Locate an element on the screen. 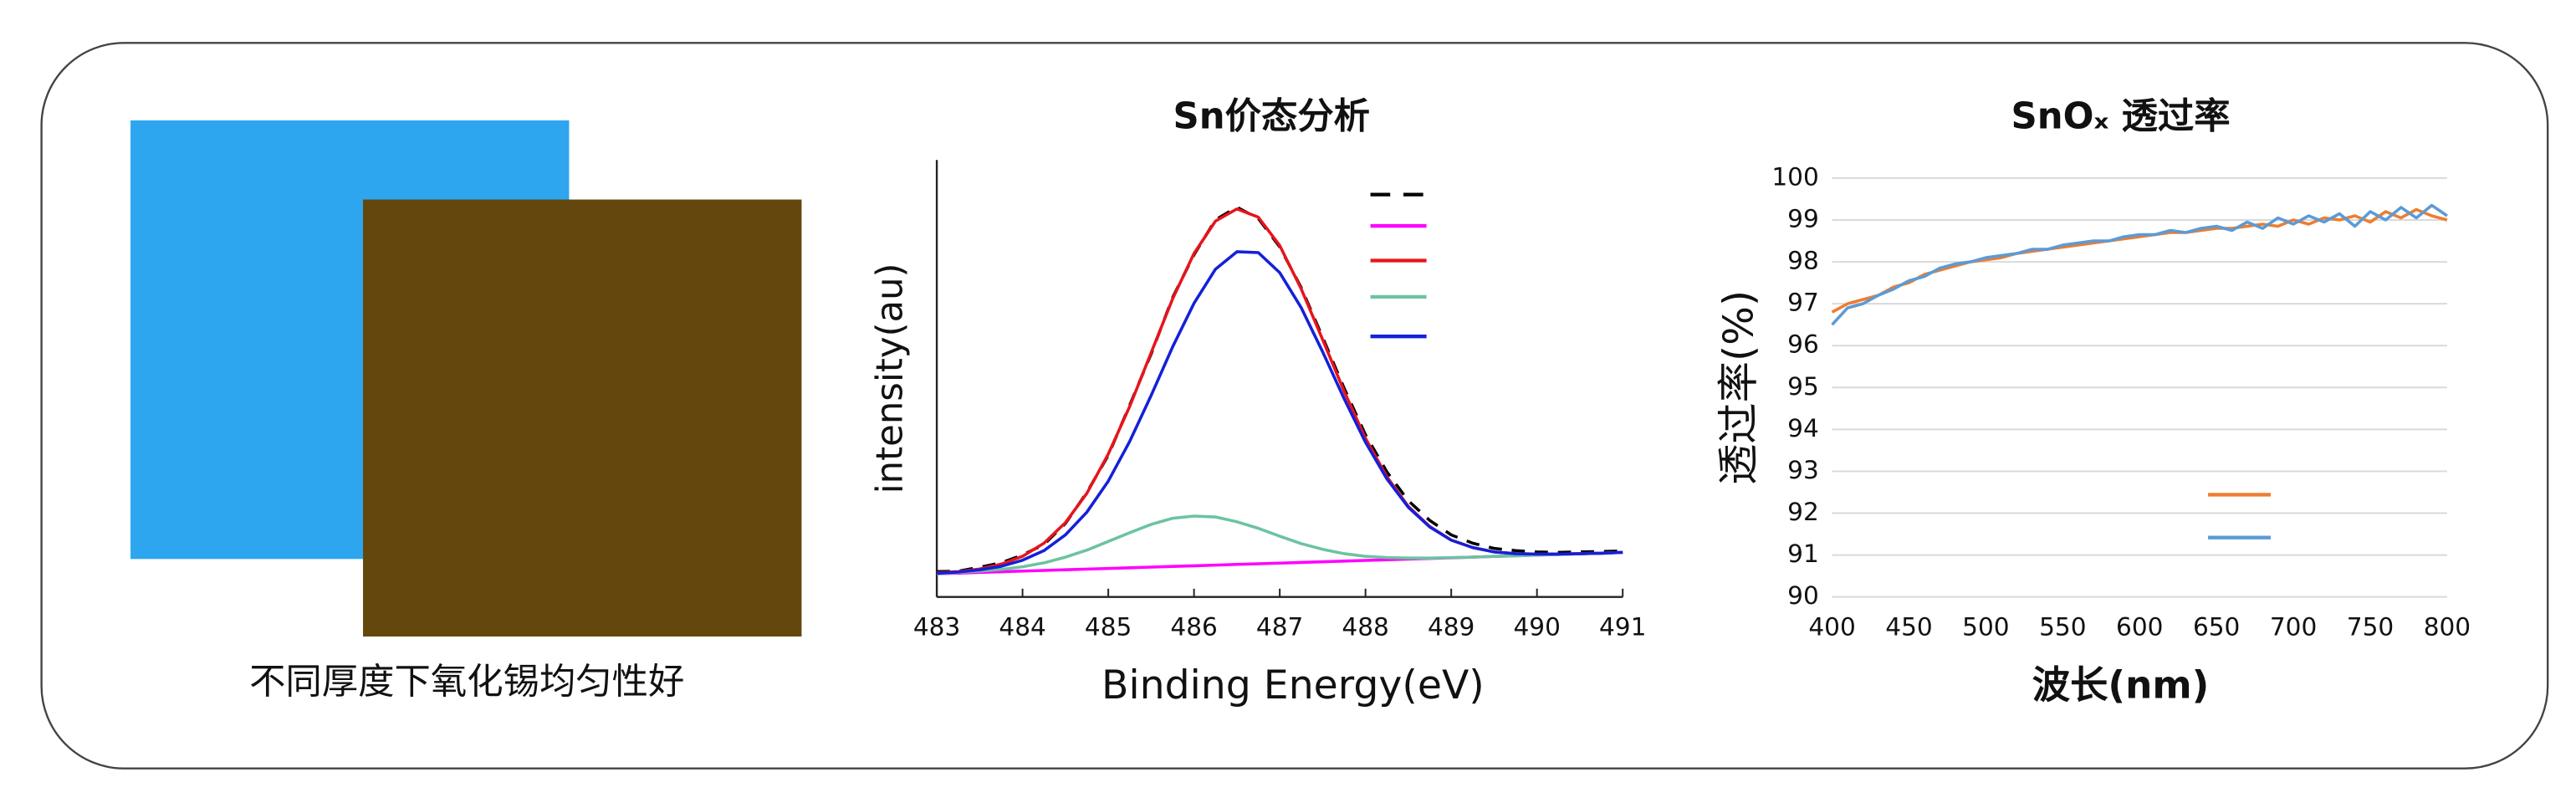 The image size is (2576, 808). y-tick-label: 91 is located at coordinates (1803, 554).